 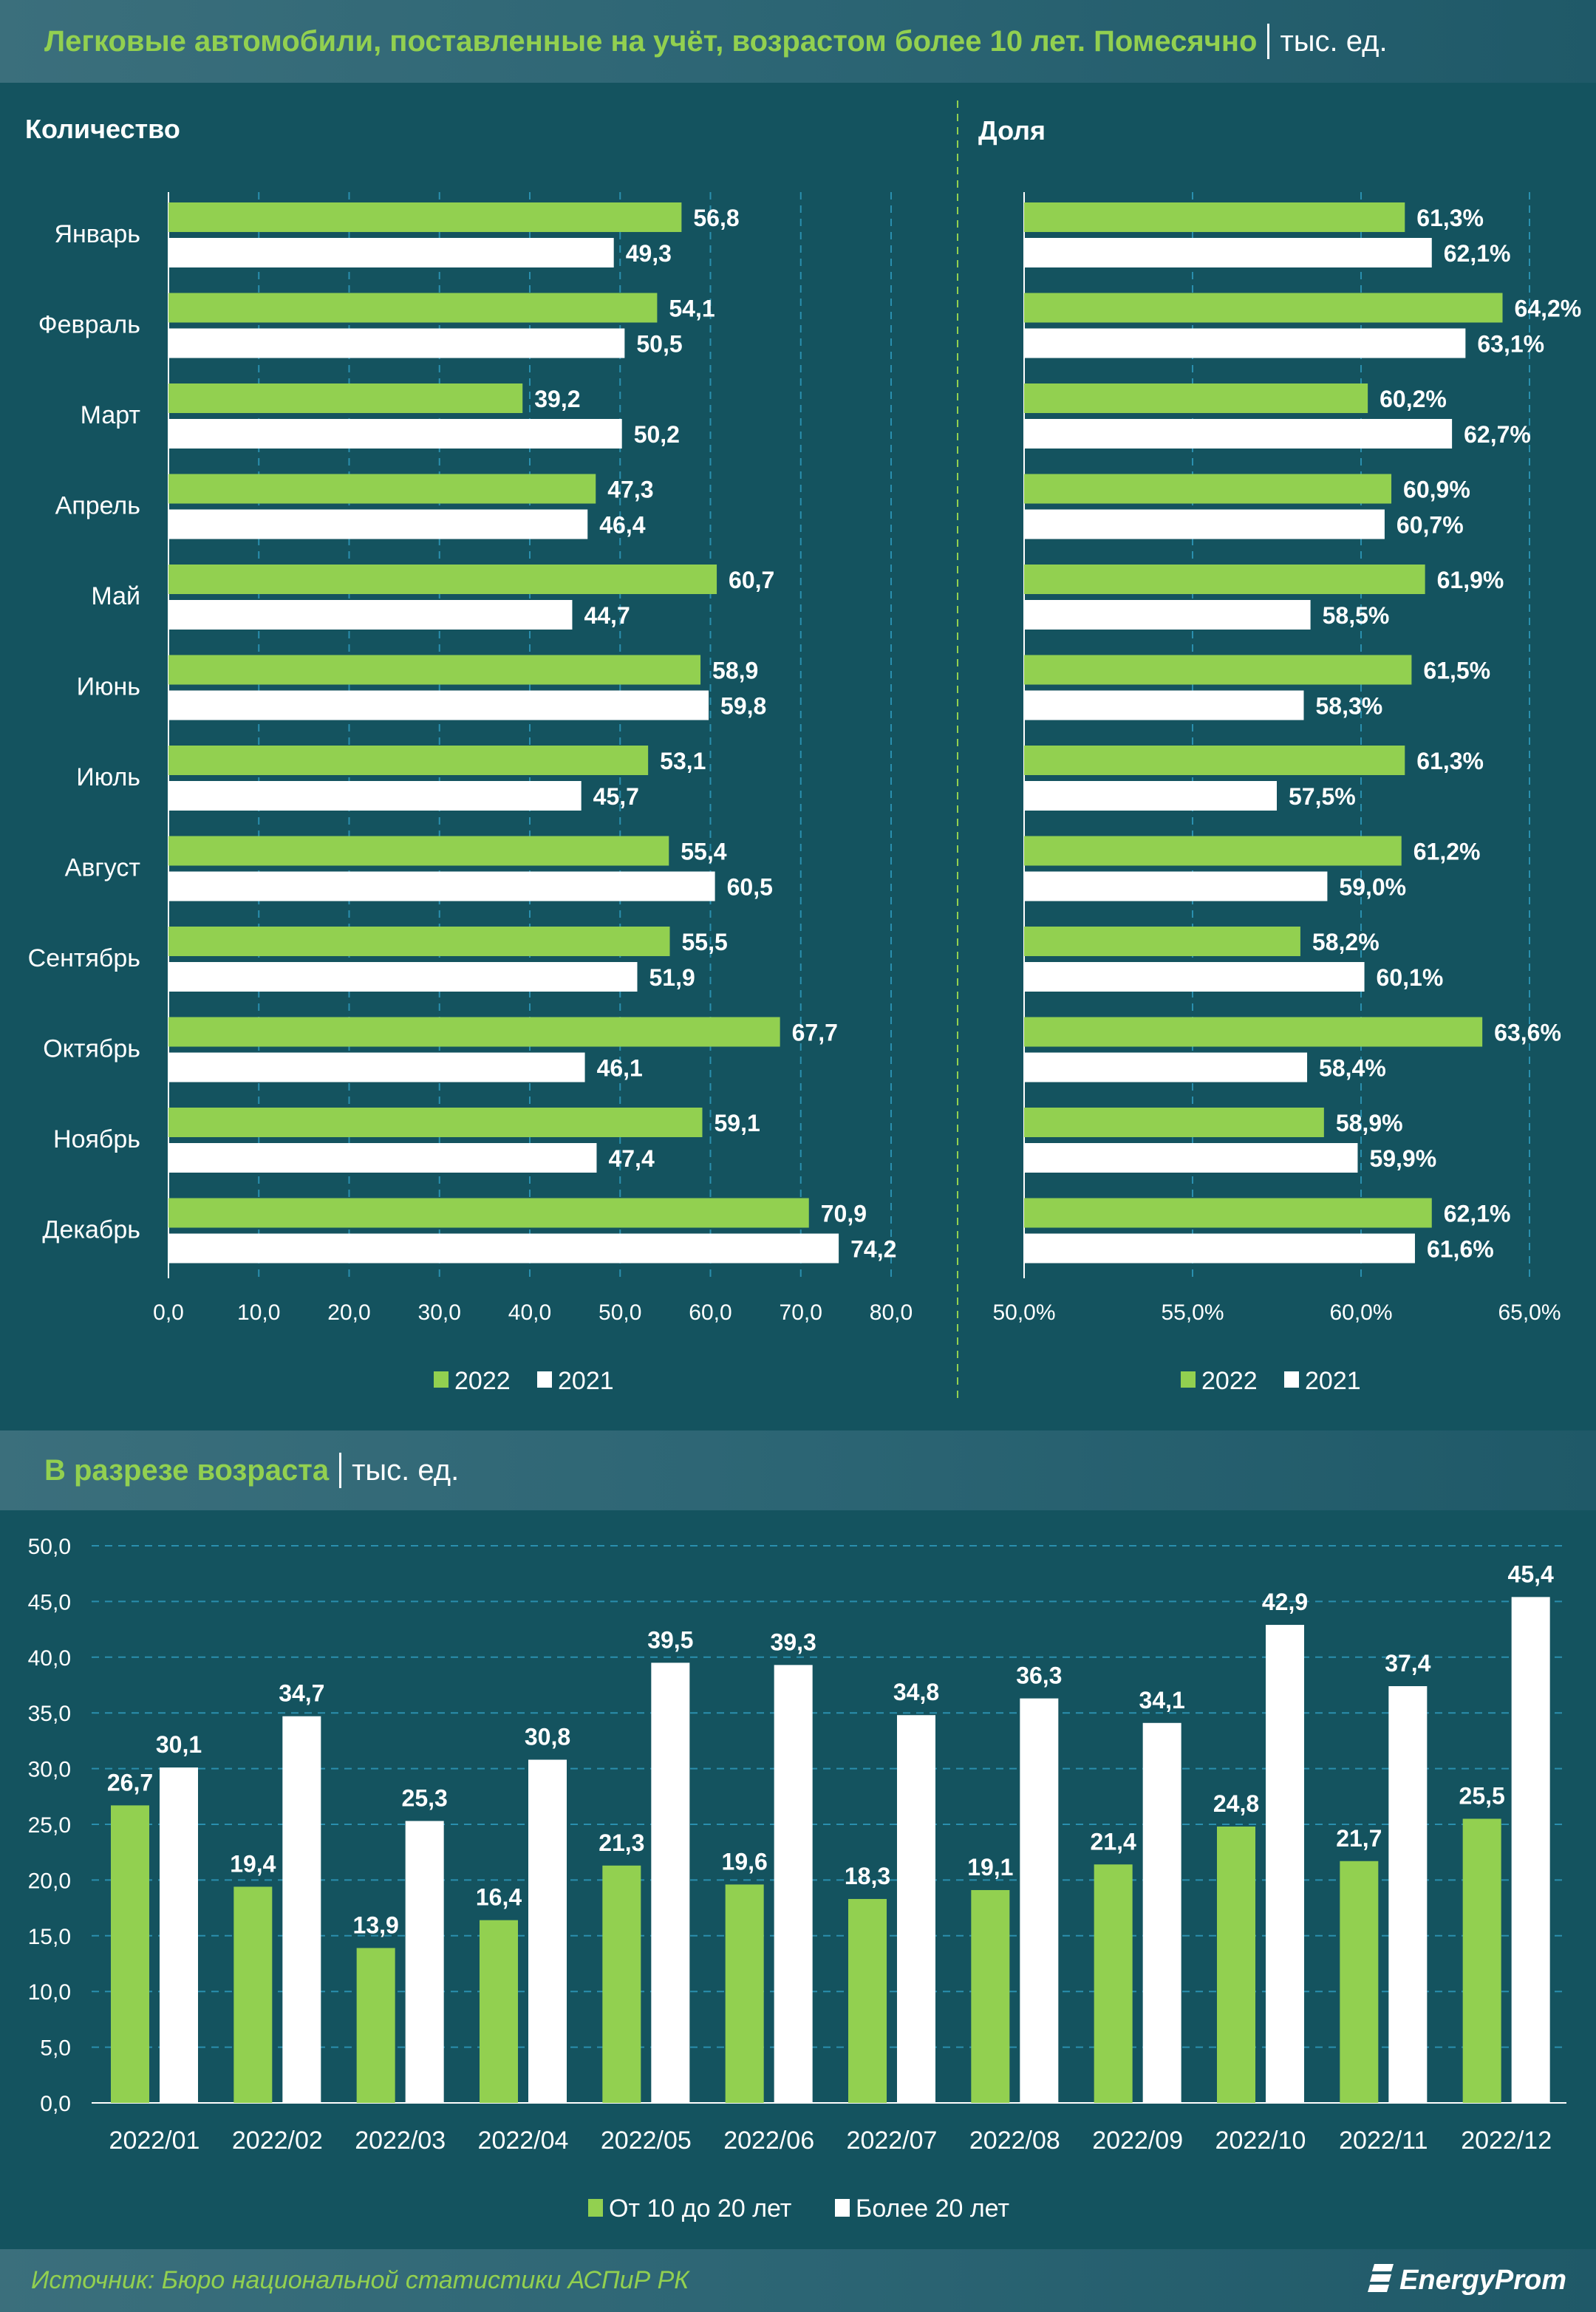 I want to click on data-label: 63,6%, so click(x=1527, y=1033).